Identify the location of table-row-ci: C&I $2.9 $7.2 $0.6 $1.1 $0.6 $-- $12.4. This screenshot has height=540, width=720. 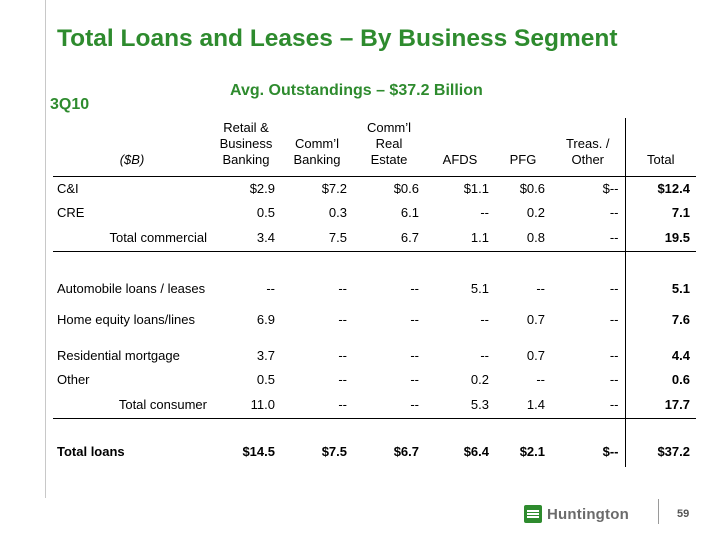
(374, 188).